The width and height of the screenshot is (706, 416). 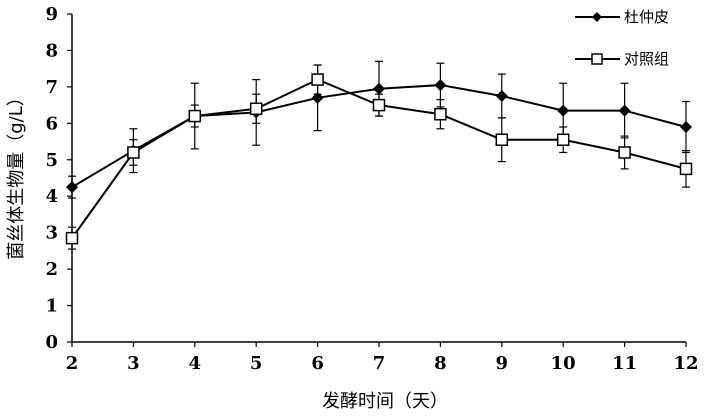 I want to click on y-axis-title: 菌丝体生物量（g/L）, so click(x=16, y=174).